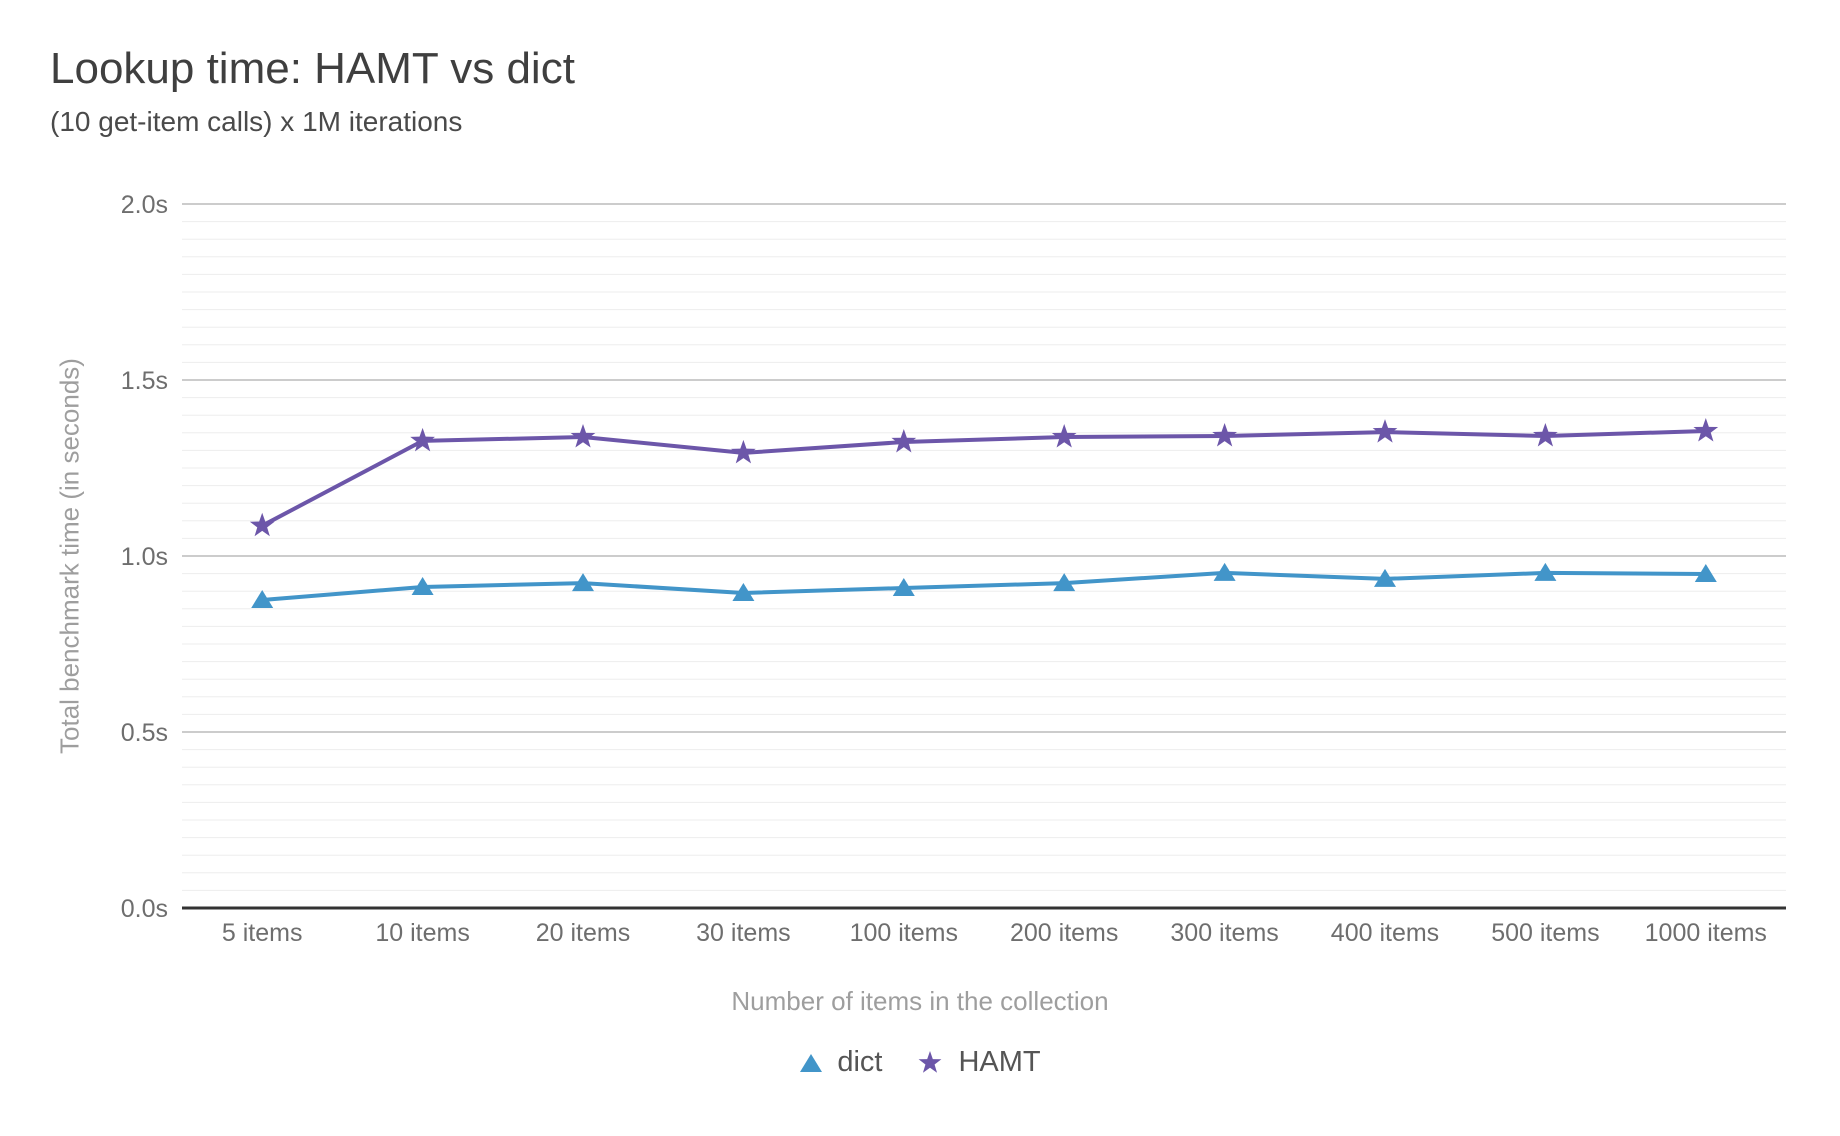 The image size is (1840, 1136). Describe the element at coordinates (811, 1062) in the screenshot. I see `triangle-icon` at that location.